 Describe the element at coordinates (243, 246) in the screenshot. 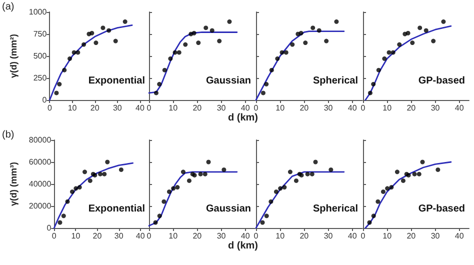

I see `x-axis-title: d (km)` at that location.